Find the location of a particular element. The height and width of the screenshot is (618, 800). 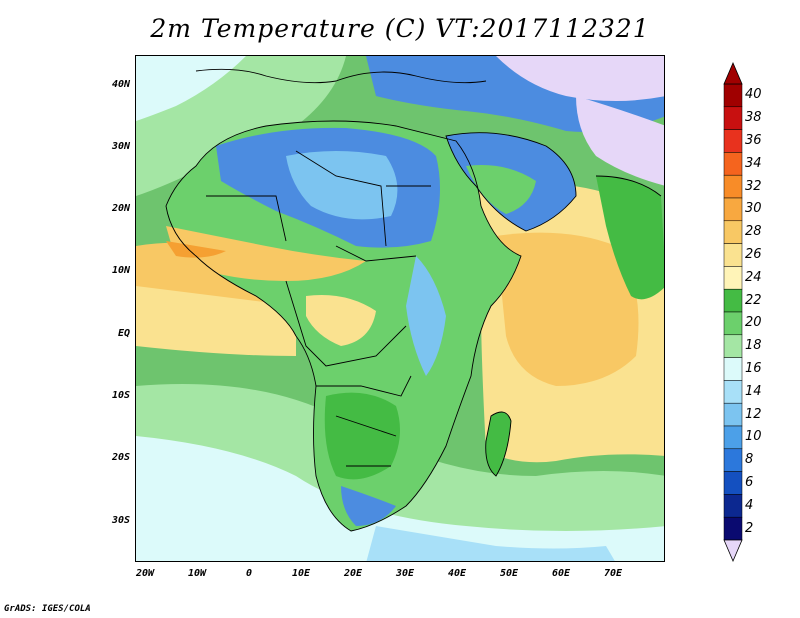

colorbar-tick-label: 26 is located at coordinates (753, 254).